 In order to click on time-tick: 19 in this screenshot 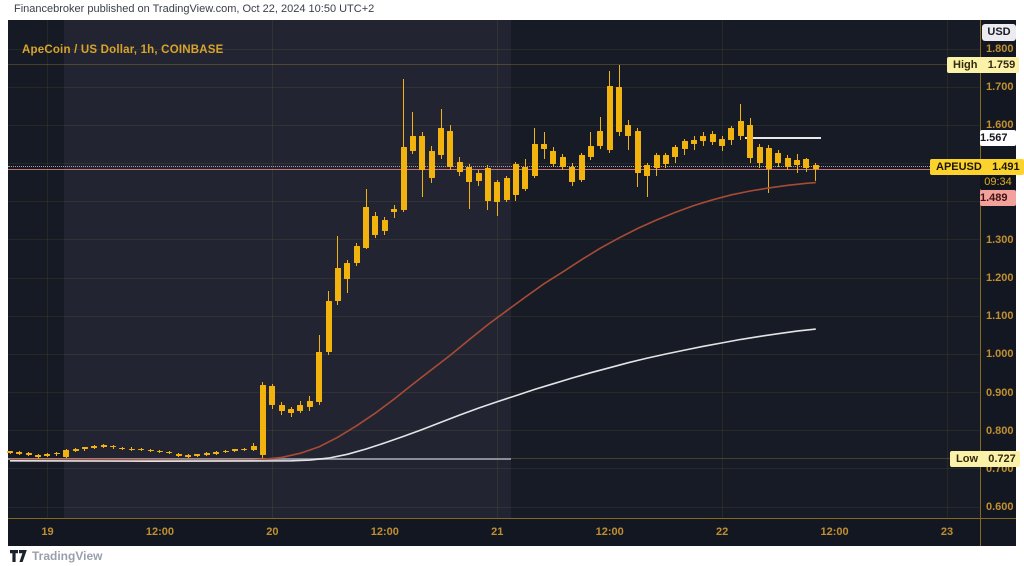, I will do `click(47, 532)`.